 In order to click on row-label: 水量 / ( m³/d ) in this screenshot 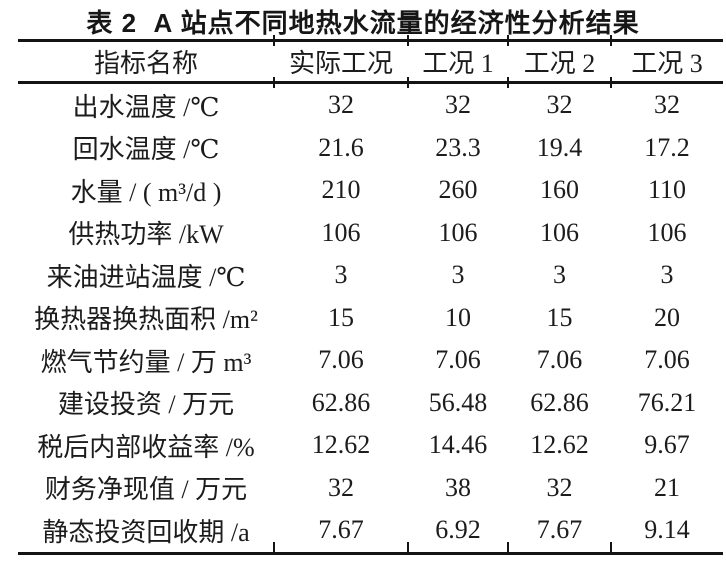, I will do `click(146, 192)`.